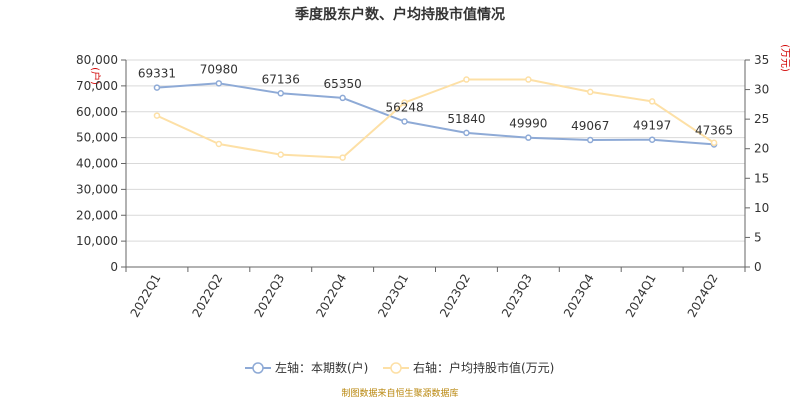  Describe the element at coordinates (97, 241) in the screenshot. I see `left-tick-label: 10,000` at that location.